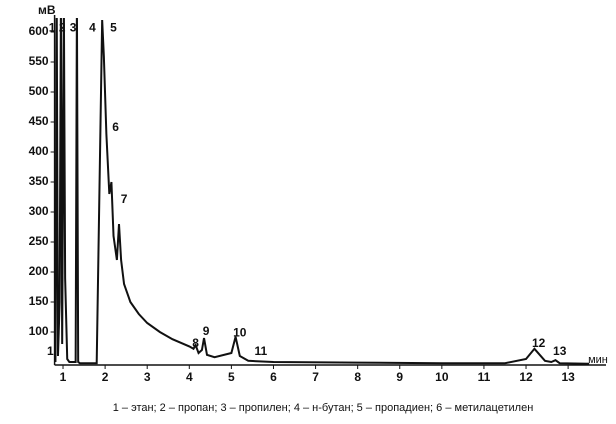  What do you see at coordinates (39, 121) in the screenshot?
I see `y-tick-label: 450` at bounding box center [39, 121].